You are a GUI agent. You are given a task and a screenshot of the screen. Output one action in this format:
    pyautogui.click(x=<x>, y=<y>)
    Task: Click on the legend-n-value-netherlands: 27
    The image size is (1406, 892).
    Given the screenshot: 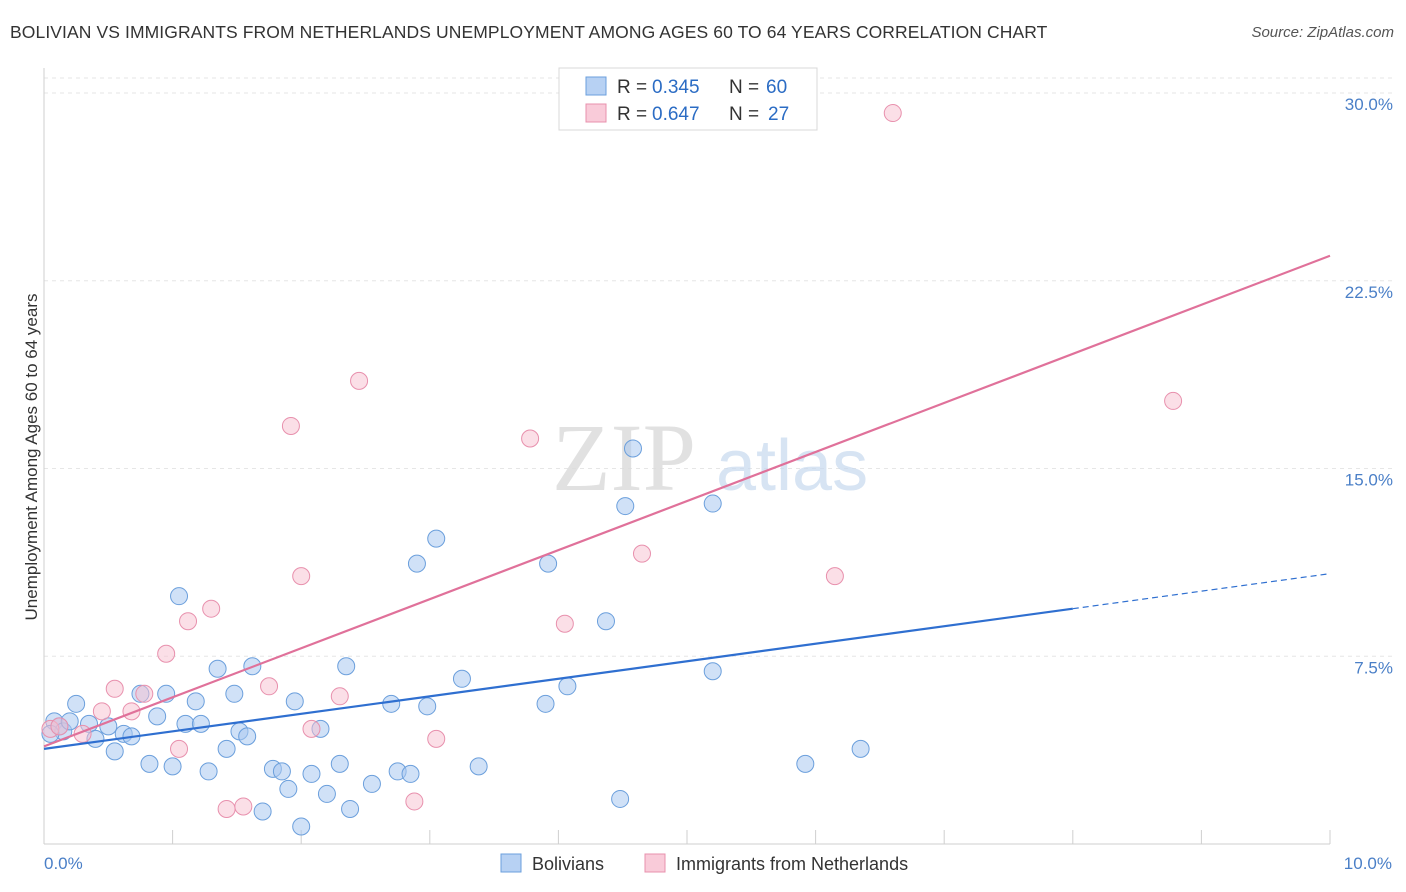 What is the action you would take?
    pyautogui.click(x=778, y=114)
    